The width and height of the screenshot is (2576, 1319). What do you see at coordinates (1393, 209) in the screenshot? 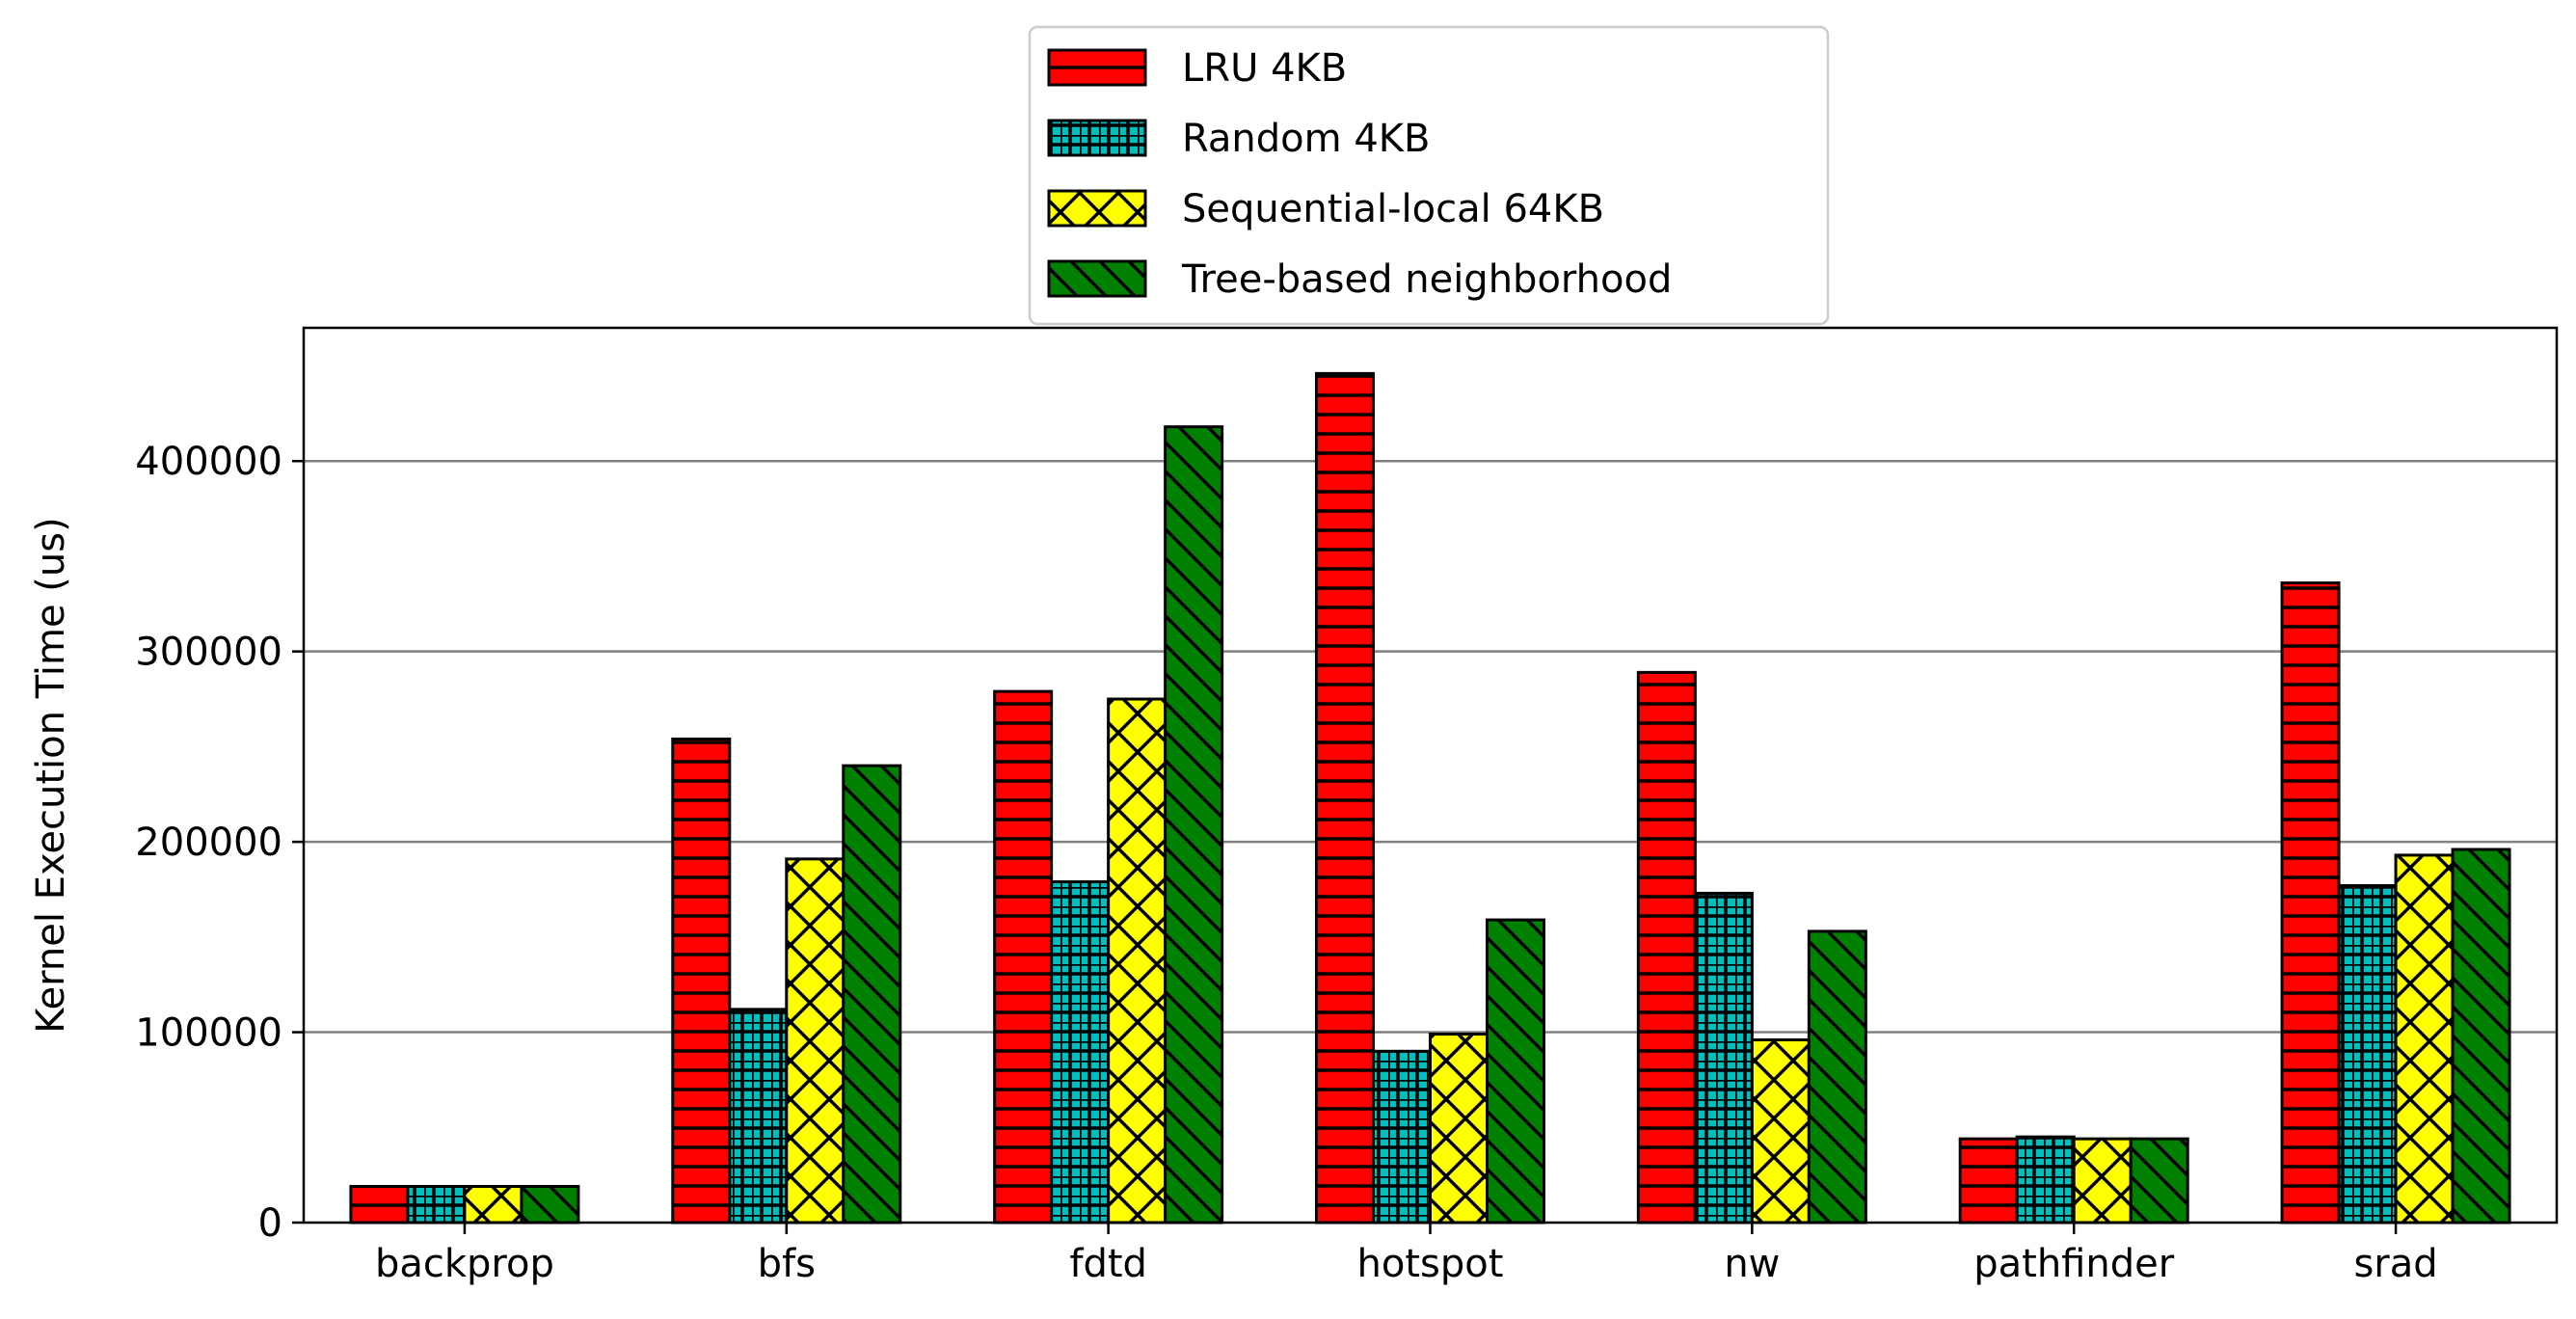
I see `legend-label: Sequential-local 64KB` at bounding box center [1393, 209].